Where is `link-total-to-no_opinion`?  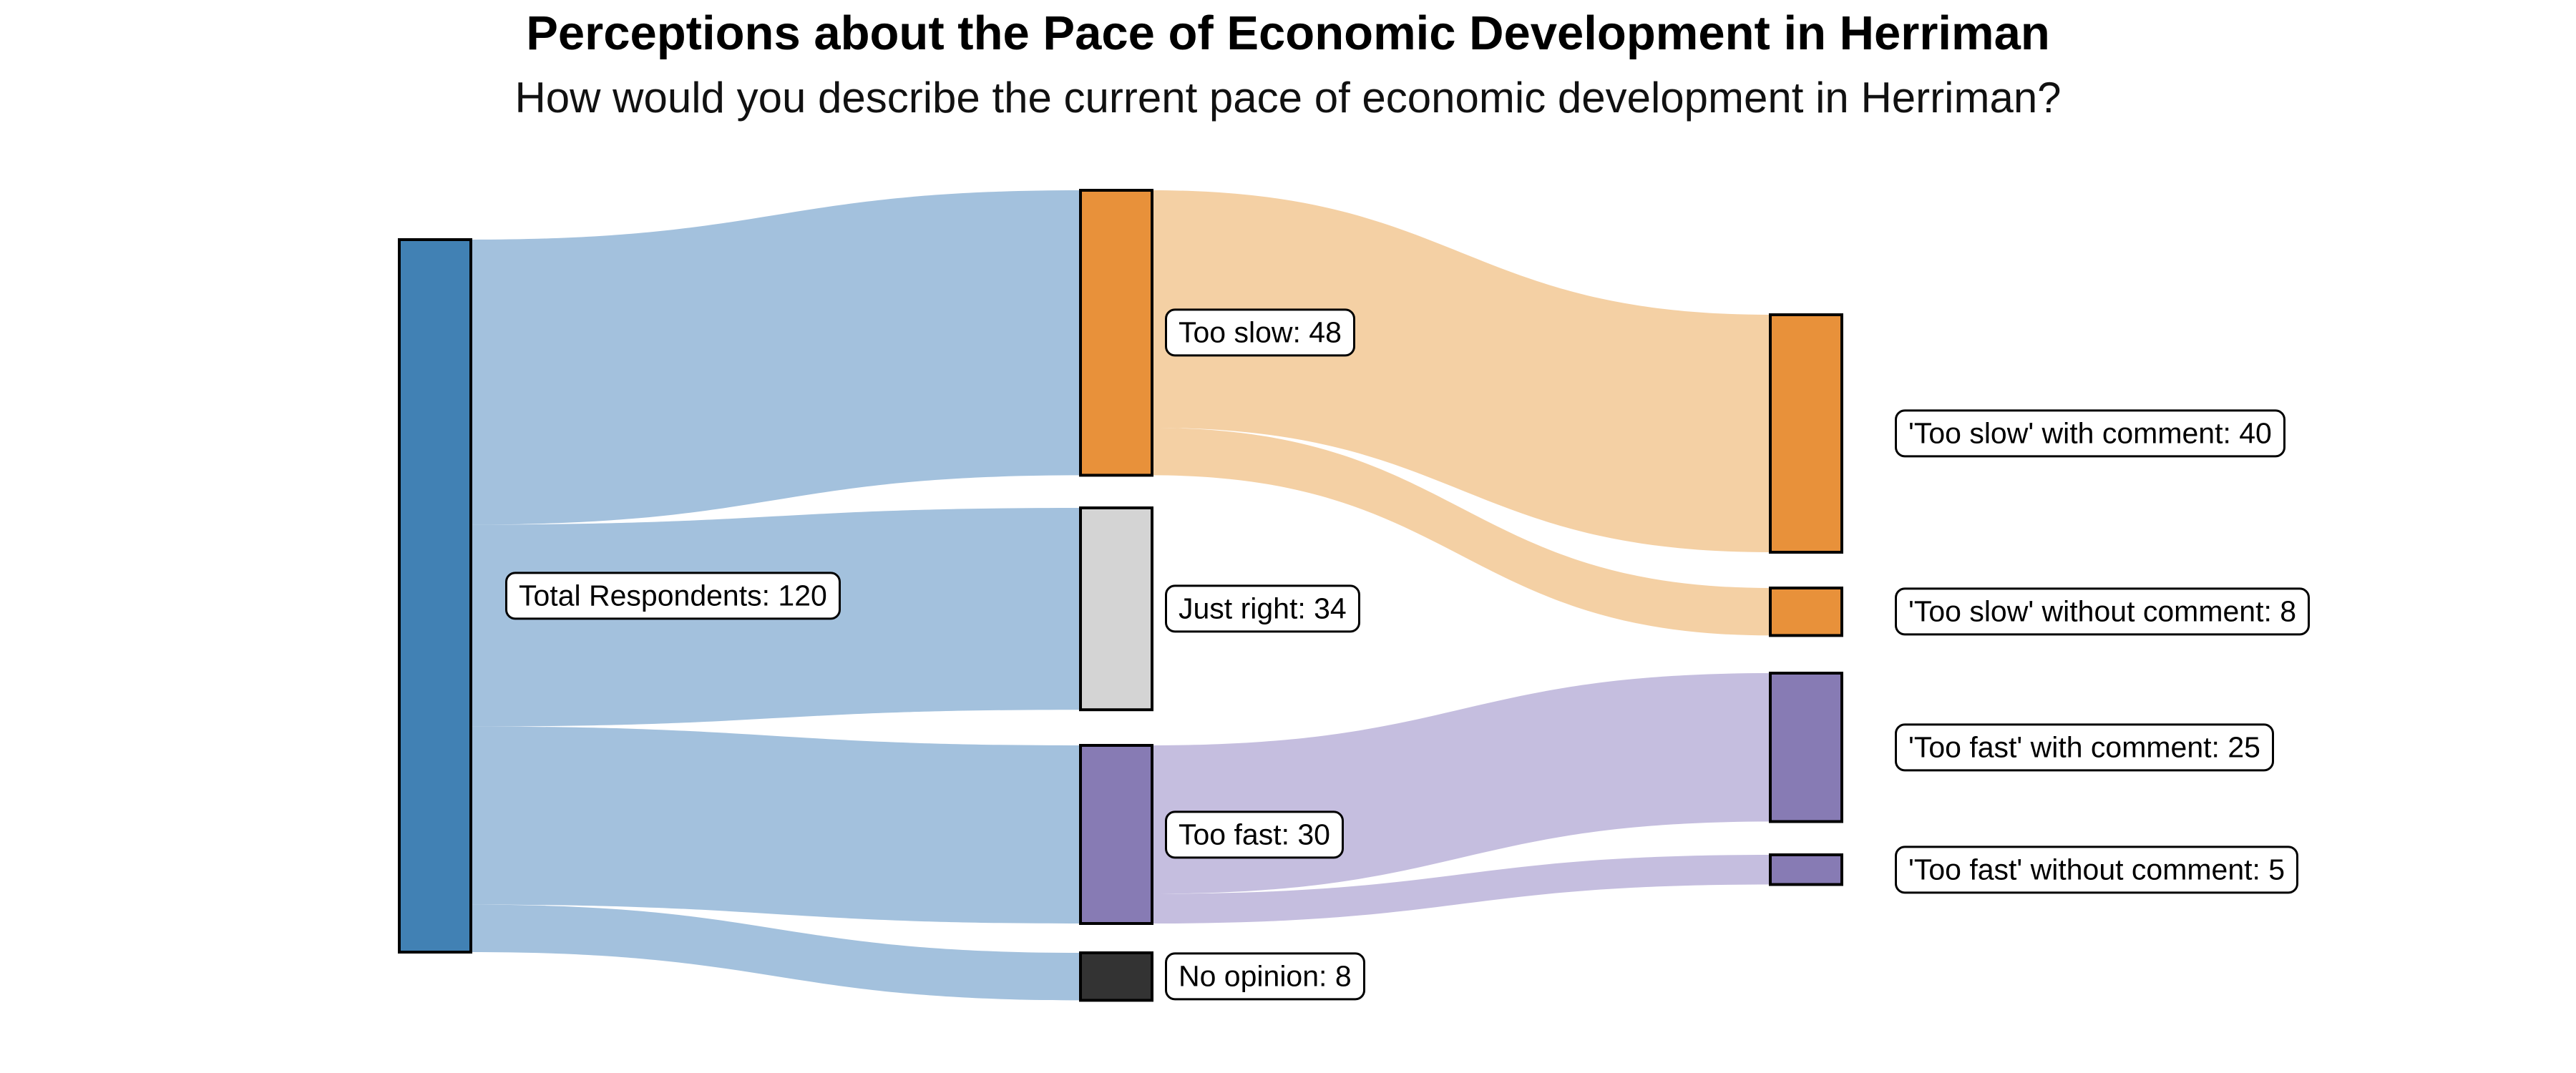 link-total-to-no_opinion is located at coordinates (775, 952).